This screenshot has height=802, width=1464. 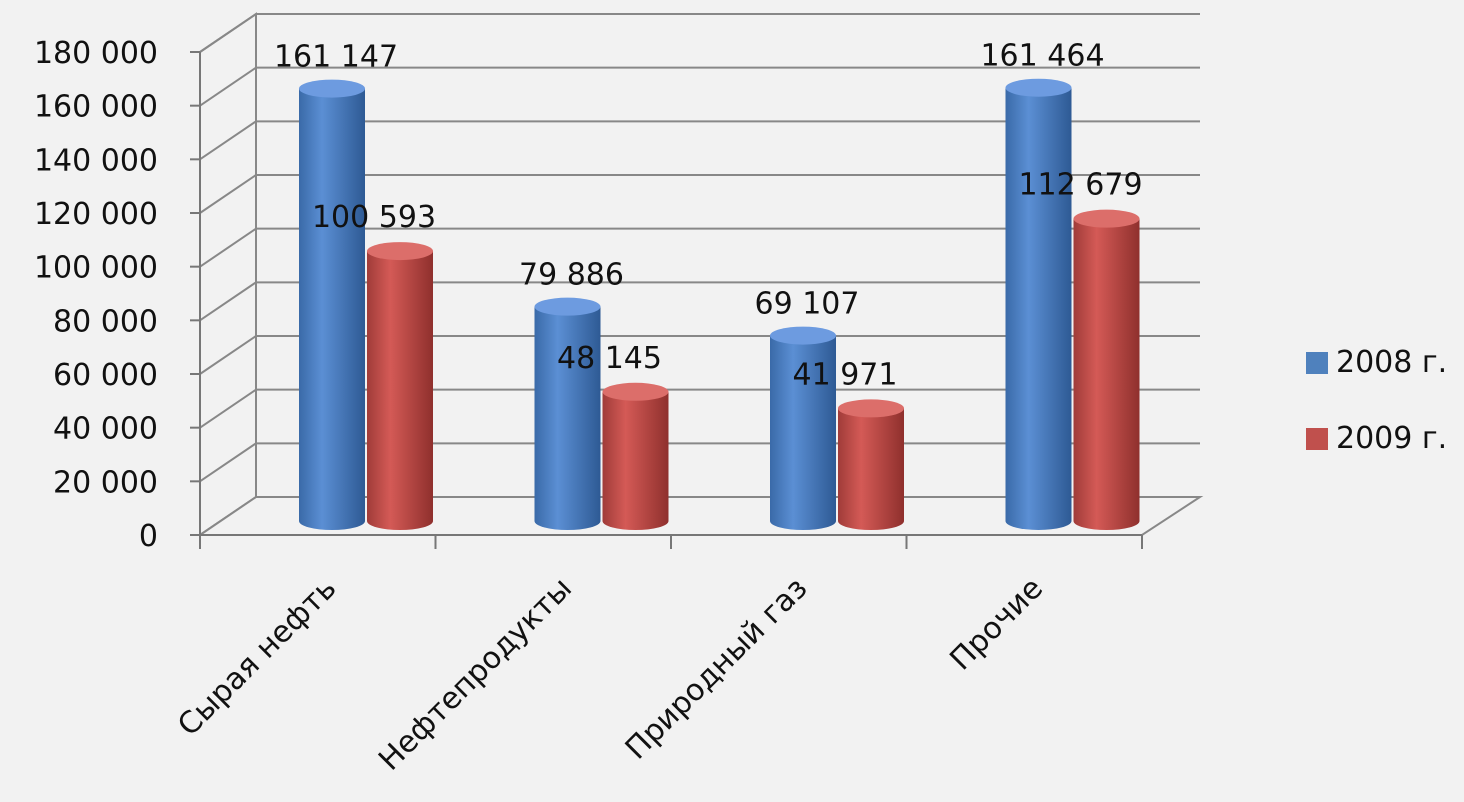 I want to click on legend: 2008 г. 2009 г., so click(x=1376, y=400).